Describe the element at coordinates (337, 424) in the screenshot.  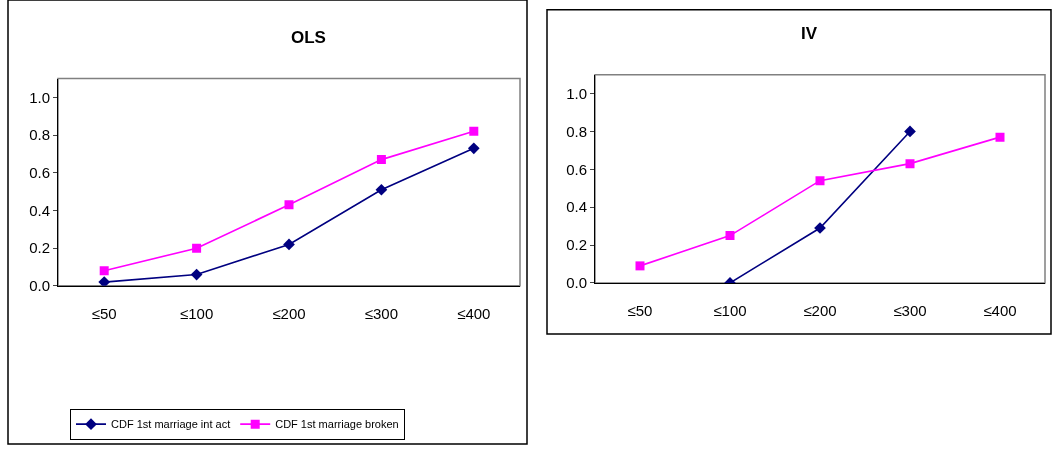
I see `legend-label: CDF 1st marriage broken` at that location.